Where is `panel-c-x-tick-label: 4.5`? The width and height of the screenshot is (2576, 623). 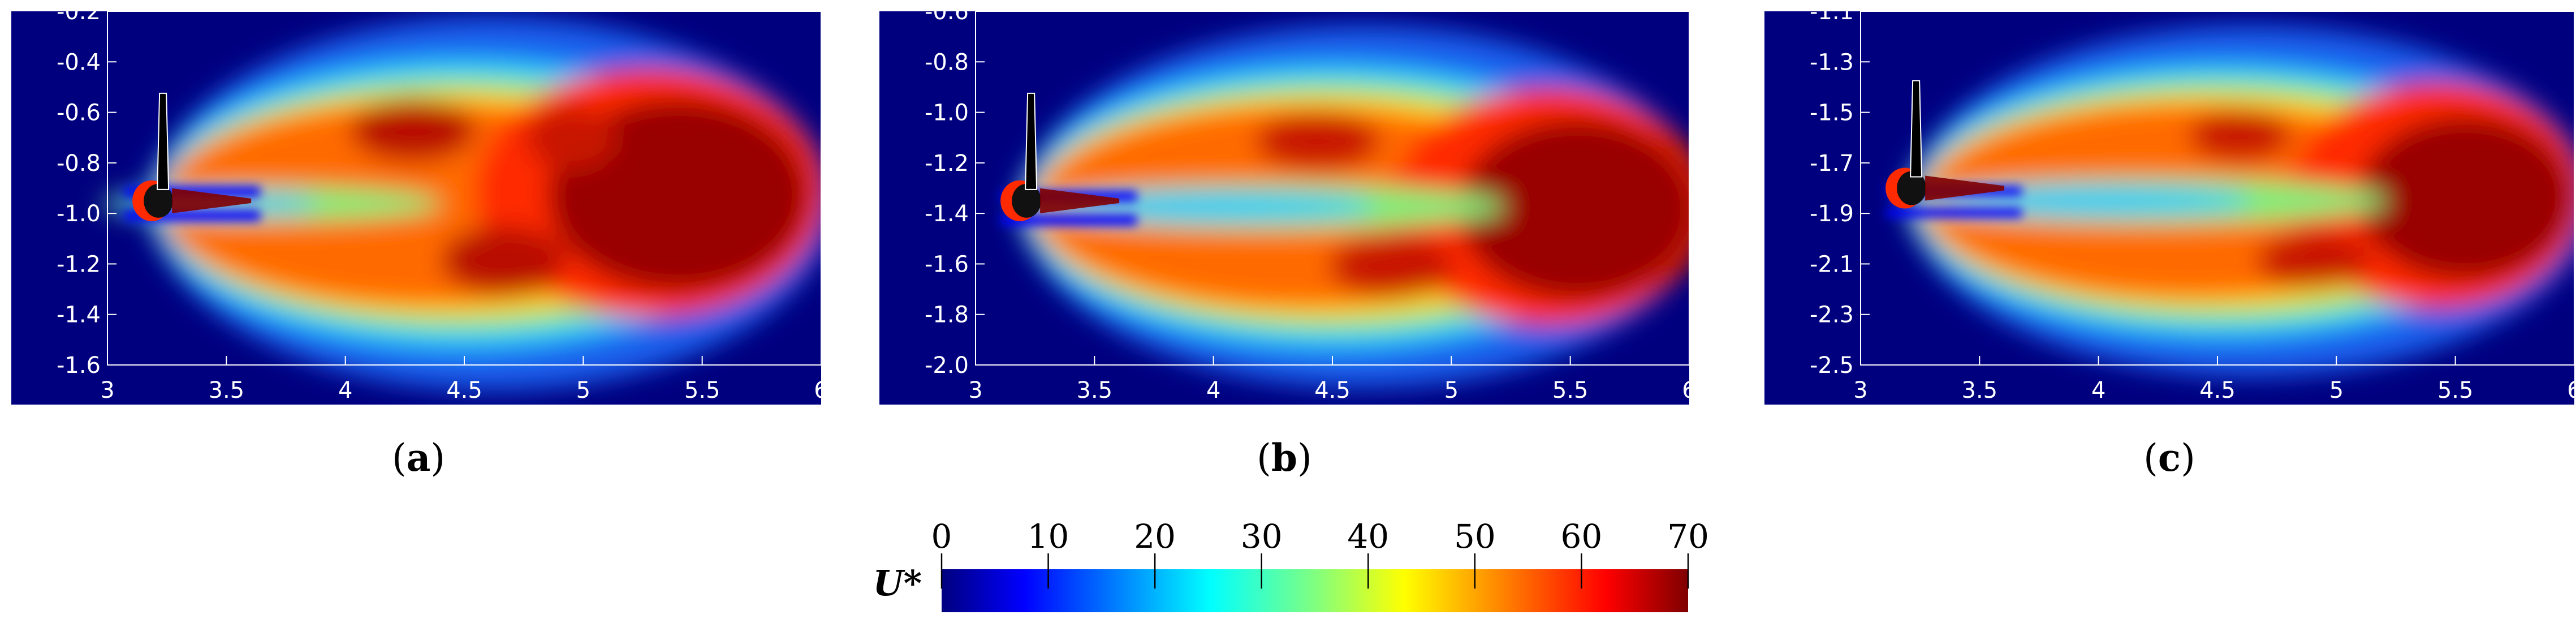
panel-c-x-tick-label: 4.5 is located at coordinates (2218, 390).